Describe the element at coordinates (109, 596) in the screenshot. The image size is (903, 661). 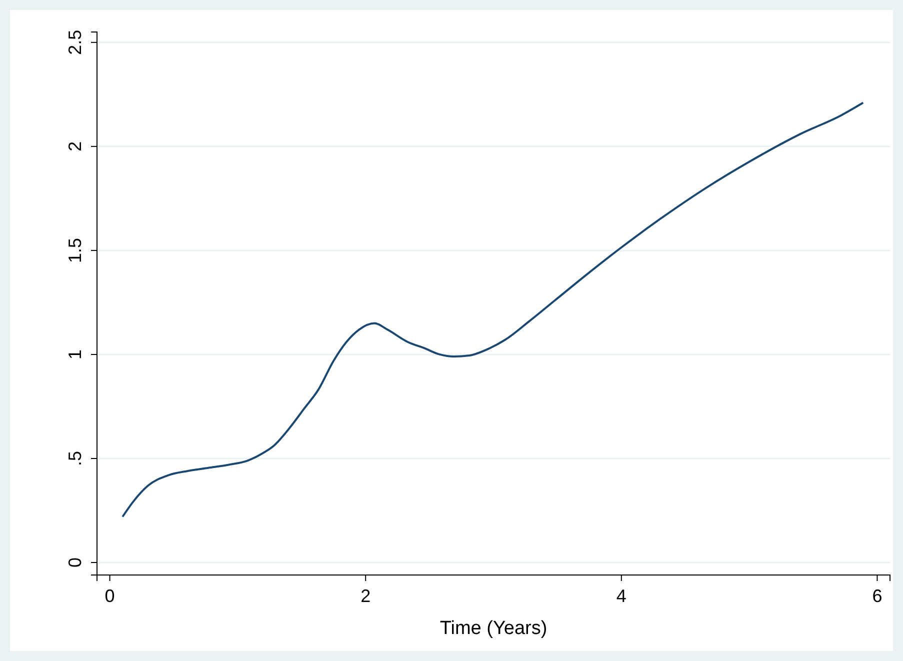
I see `x-tick-label: 0` at that location.